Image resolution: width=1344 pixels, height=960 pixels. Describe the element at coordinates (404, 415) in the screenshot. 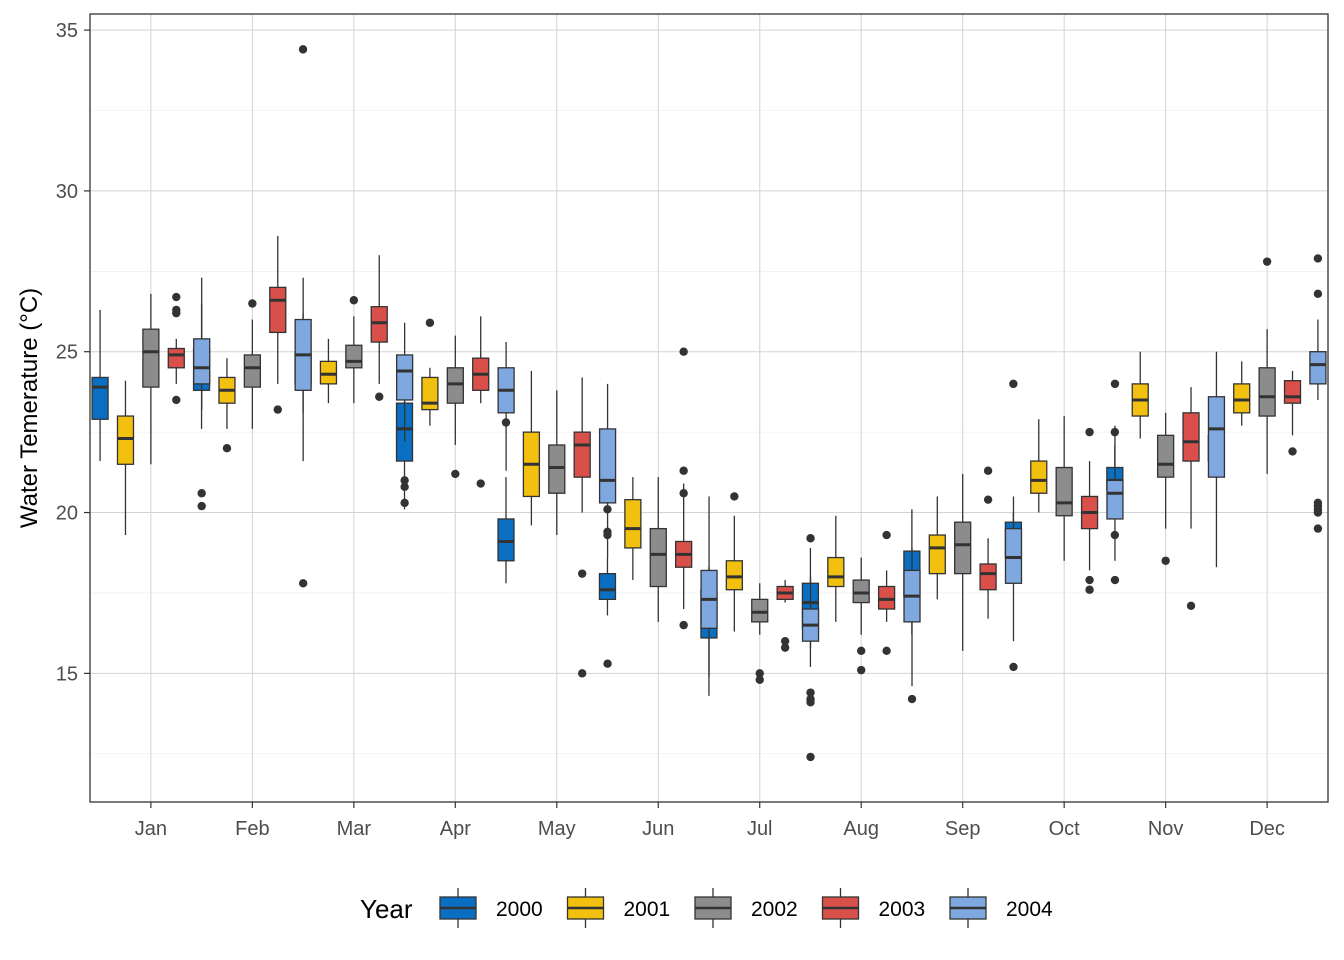

I see `box-2004-Mar` at that location.